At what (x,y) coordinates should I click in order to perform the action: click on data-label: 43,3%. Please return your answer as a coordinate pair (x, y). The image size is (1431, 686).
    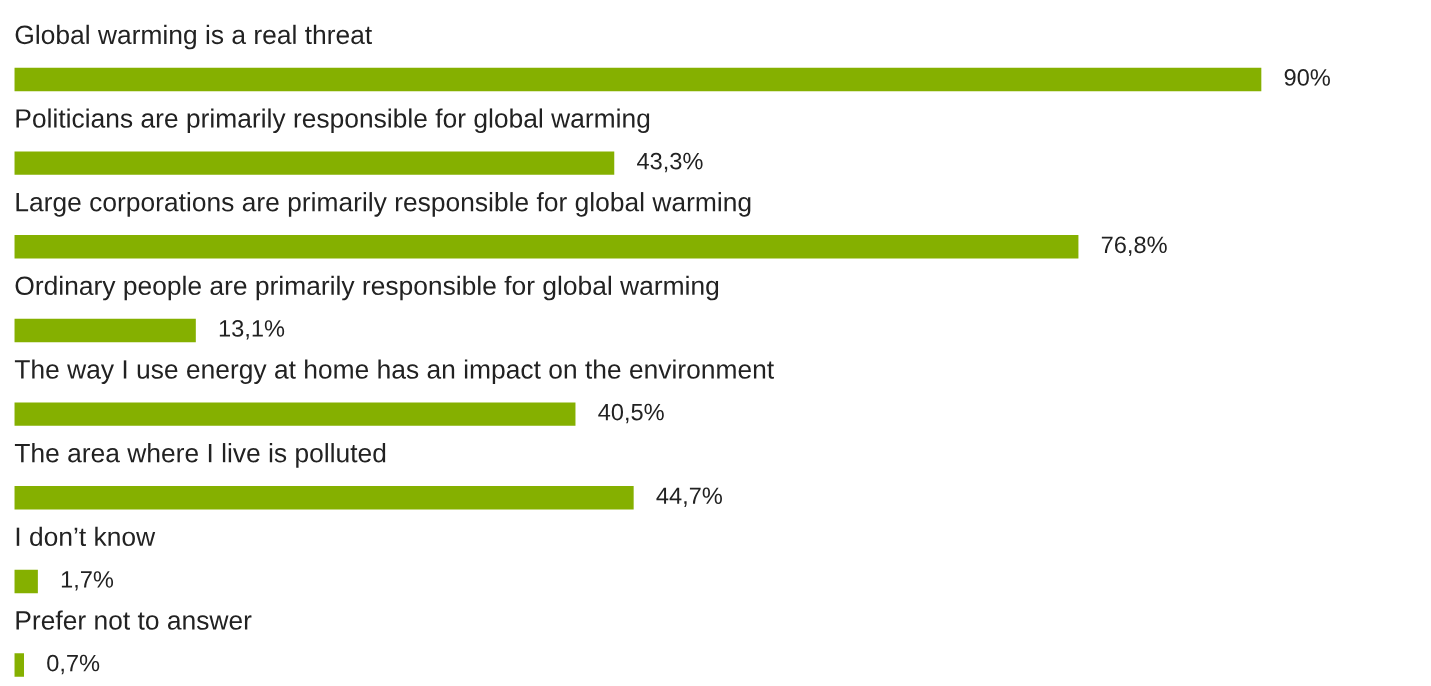
    Looking at the image, I should click on (670, 162).